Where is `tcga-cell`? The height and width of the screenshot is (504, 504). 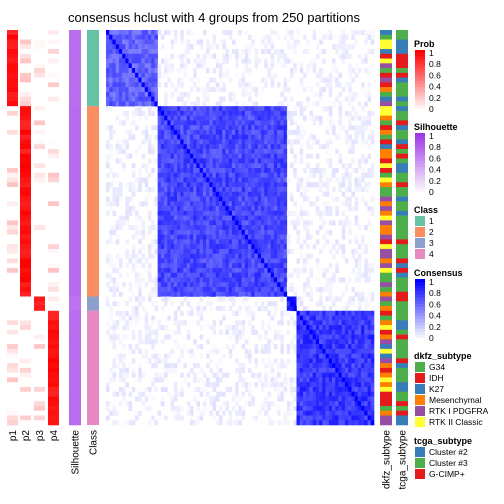 tcga-cell is located at coordinates (402, 342).